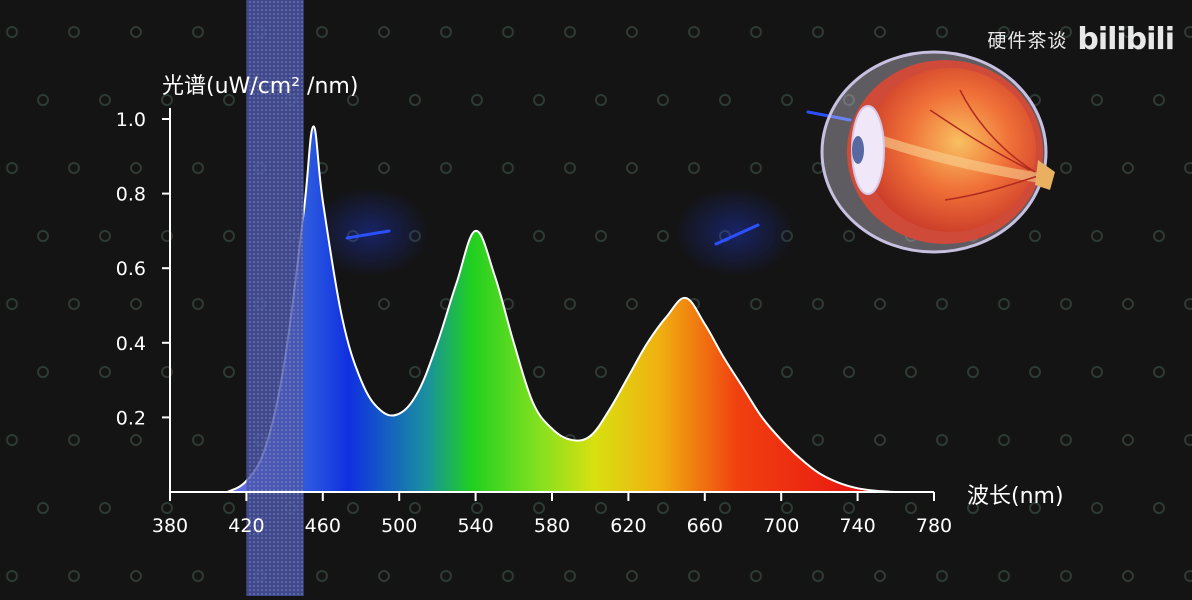 This screenshot has width=1192, height=600. I want to click on x-tick-label: 380, so click(170, 526).